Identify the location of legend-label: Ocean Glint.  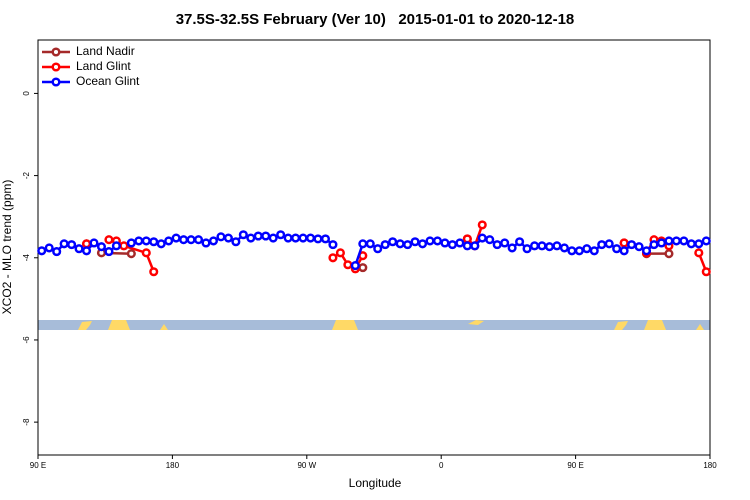
(108, 81).